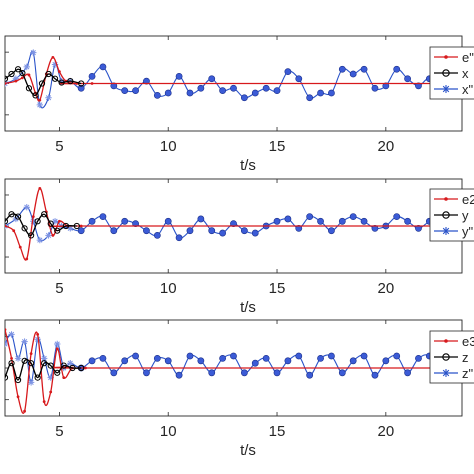 Image resolution: width=474 pixels, height=474 pixels. What do you see at coordinates (277, 288) in the screenshot?
I see `x-tick-label: 15` at bounding box center [277, 288].